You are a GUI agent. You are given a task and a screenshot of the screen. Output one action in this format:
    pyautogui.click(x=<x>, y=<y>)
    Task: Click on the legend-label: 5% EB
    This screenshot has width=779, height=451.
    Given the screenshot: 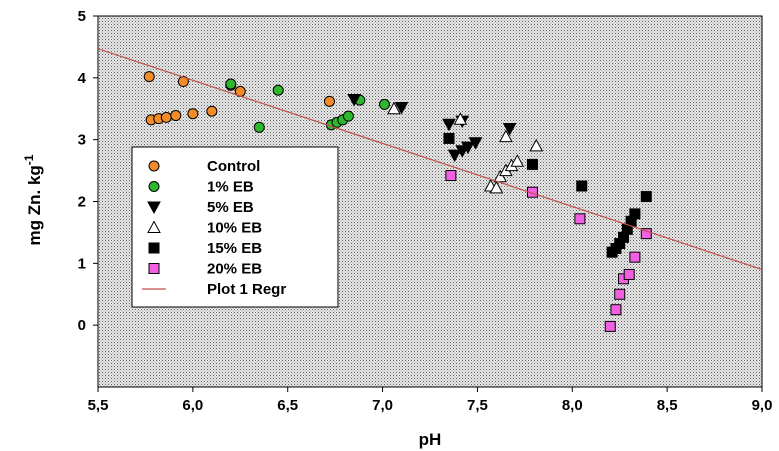 What is the action you would take?
    pyautogui.click(x=230, y=207)
    